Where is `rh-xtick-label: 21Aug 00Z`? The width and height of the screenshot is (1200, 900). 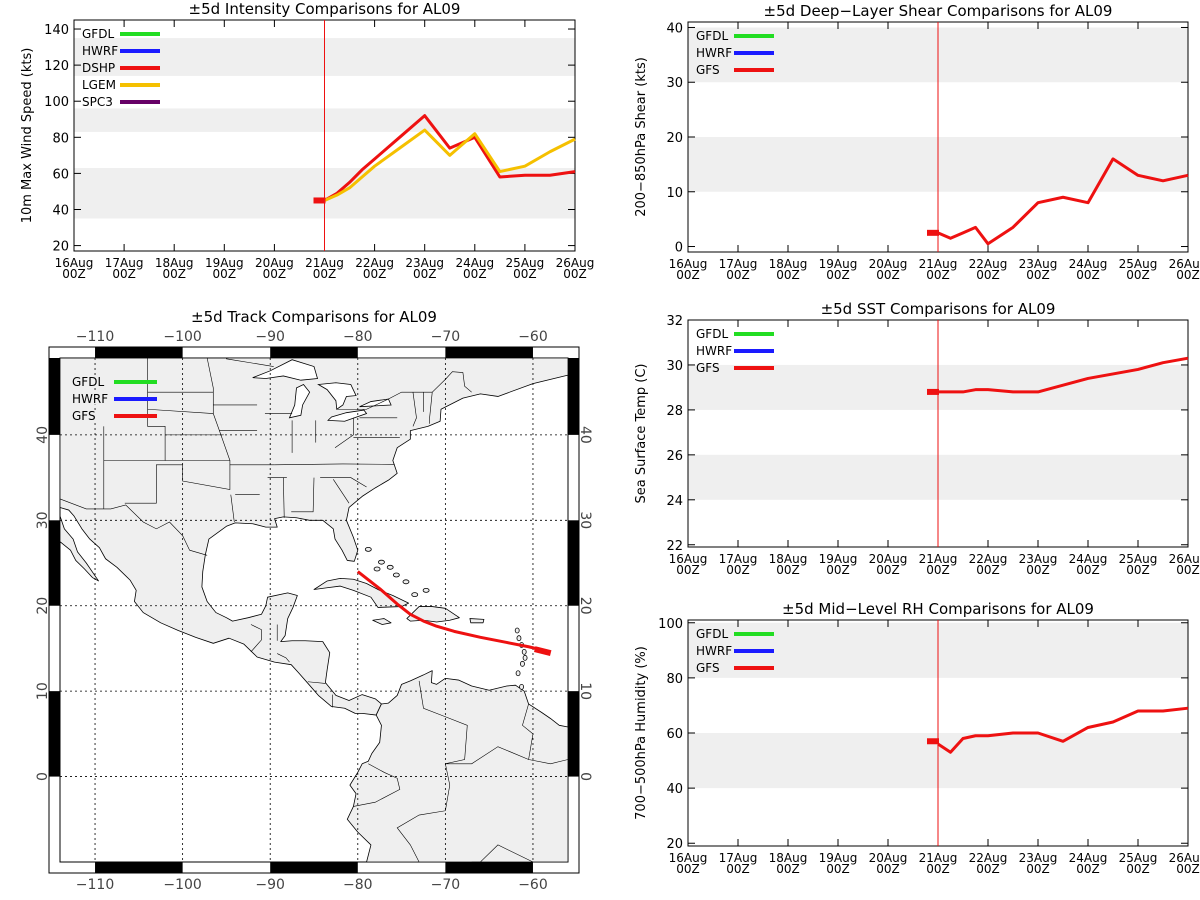
rh-xtick-label: 21Aug 00Z is located at coordinates (938, 863).